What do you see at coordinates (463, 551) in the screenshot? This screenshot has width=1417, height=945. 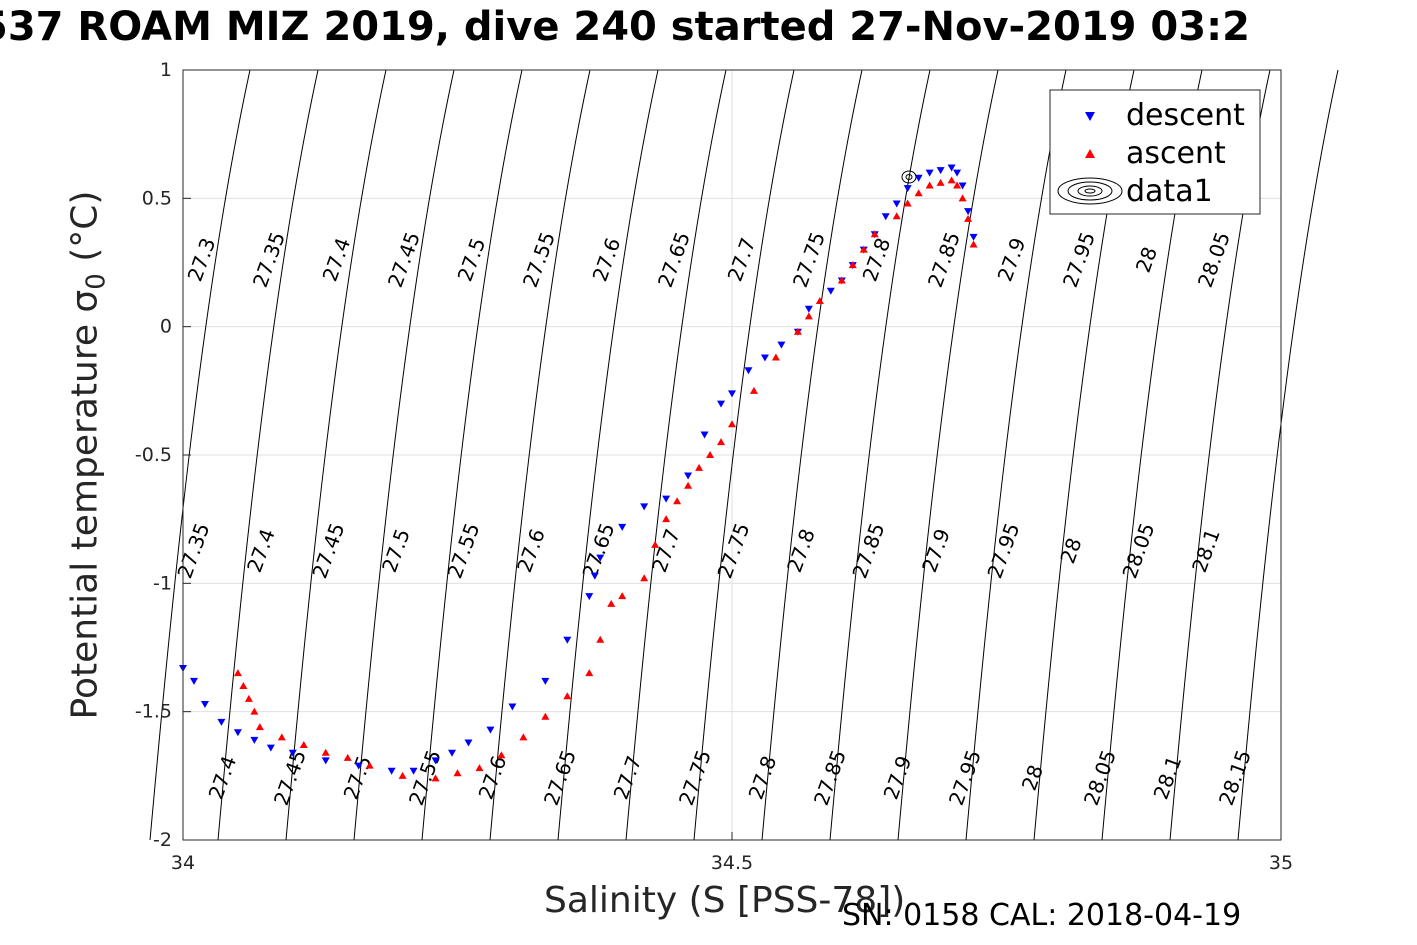 I see `density-contour-label: 27.55` at bounding box center [463, 551].